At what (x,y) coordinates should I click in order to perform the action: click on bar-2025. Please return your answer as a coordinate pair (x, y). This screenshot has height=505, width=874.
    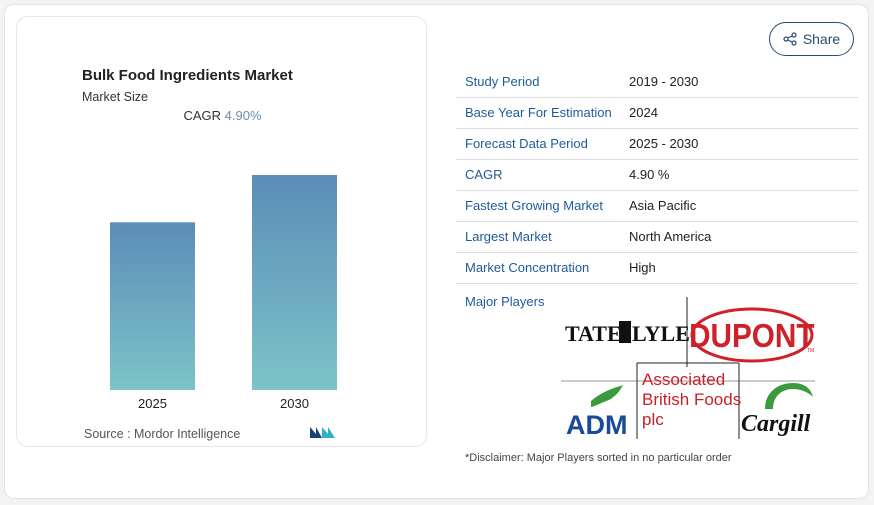
    Looking at the image, I should click on (152, 306).